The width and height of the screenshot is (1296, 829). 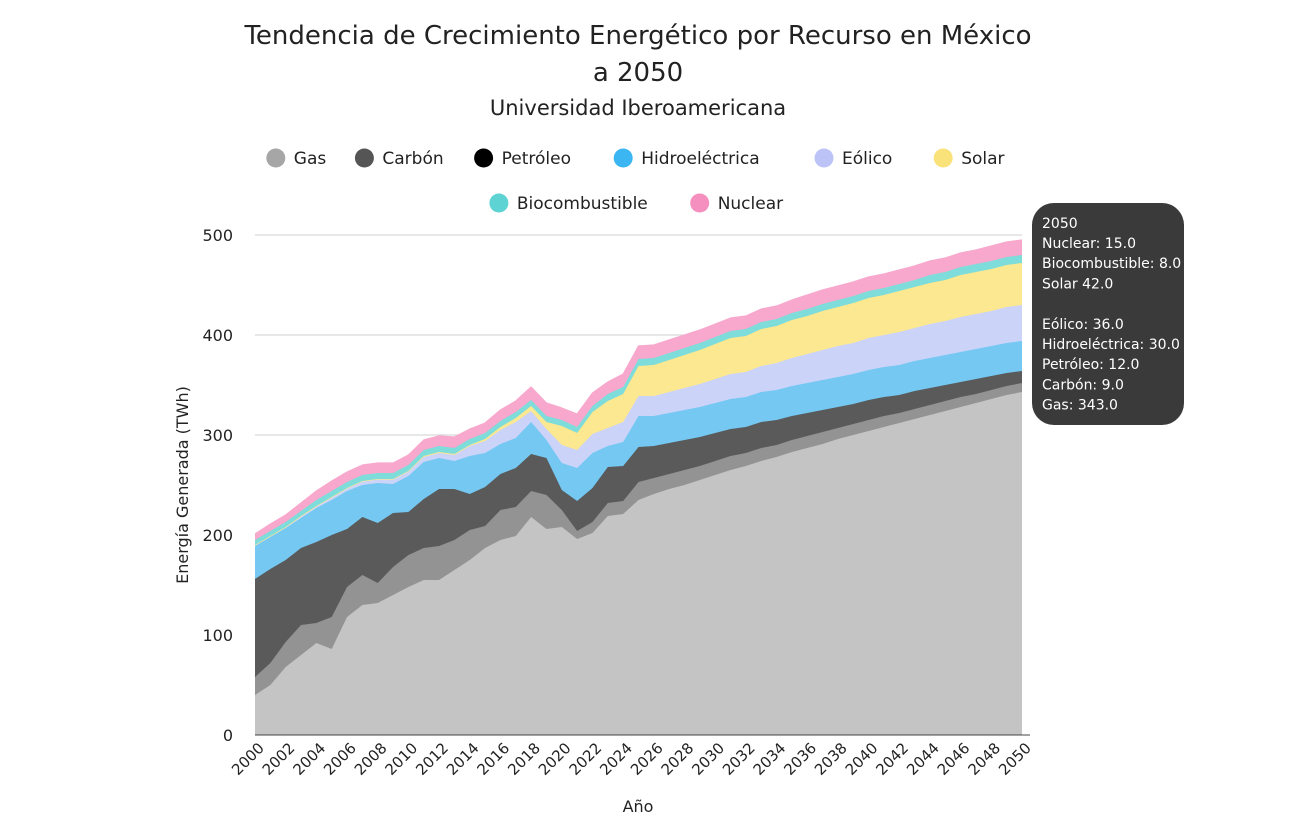 I want to click on tooltip-line: Eólico: 36.0, so click(x=1083, y=325).